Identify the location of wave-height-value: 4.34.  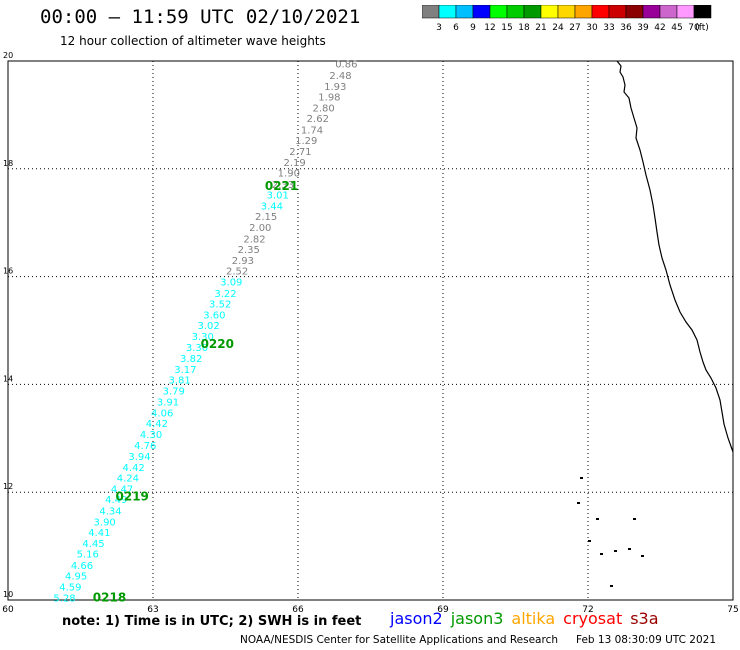
(110, 512).